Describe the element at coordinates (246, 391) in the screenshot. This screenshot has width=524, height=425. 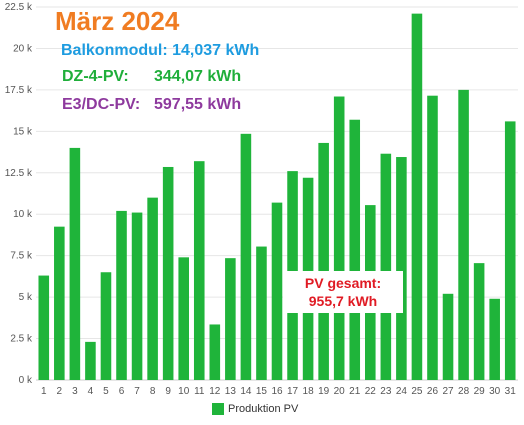
I see `x-tick-label: 14` at that location.